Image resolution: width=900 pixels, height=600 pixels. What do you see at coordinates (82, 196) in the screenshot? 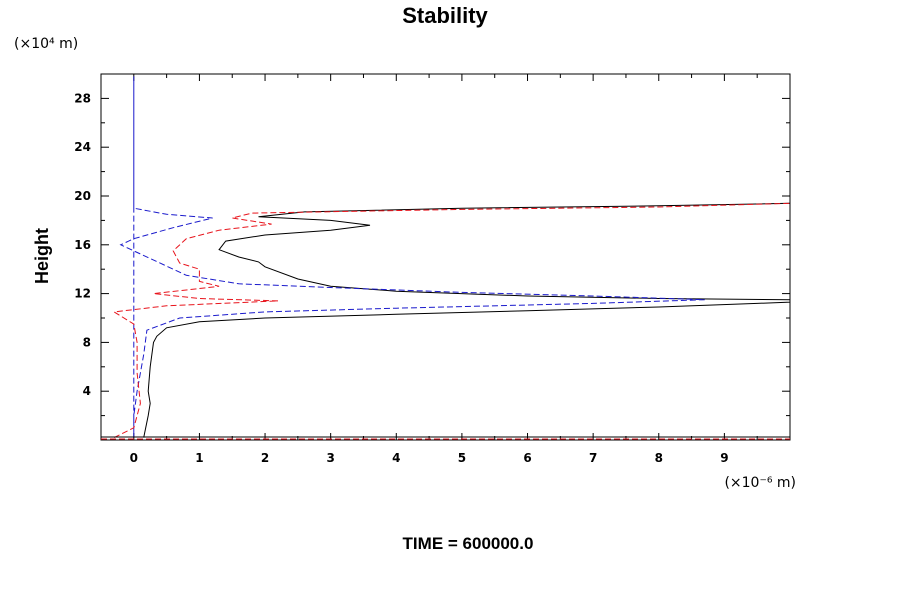
I see `y-tick-label: 20` at bounding box center [82, 196].